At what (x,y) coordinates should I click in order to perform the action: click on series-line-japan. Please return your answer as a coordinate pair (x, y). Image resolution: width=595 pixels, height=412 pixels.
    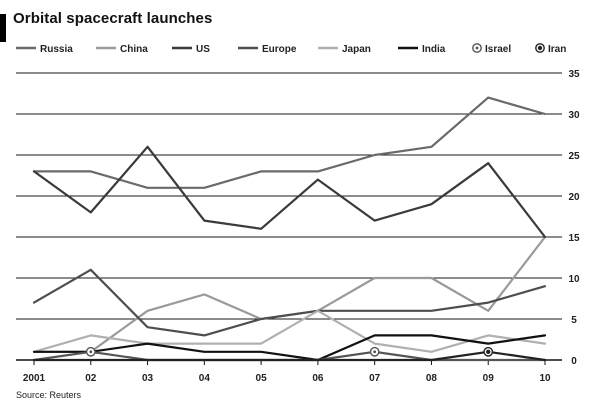
    Looking at the image, I should click on (289, 331).